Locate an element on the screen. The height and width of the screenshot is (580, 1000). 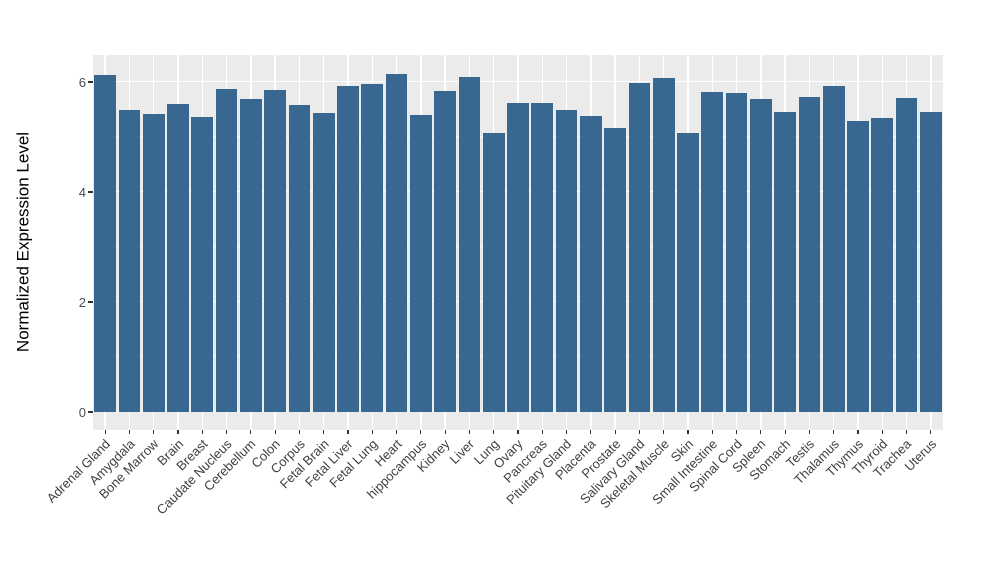
y-tick-label: 4 is located at coordinates (82, 192).